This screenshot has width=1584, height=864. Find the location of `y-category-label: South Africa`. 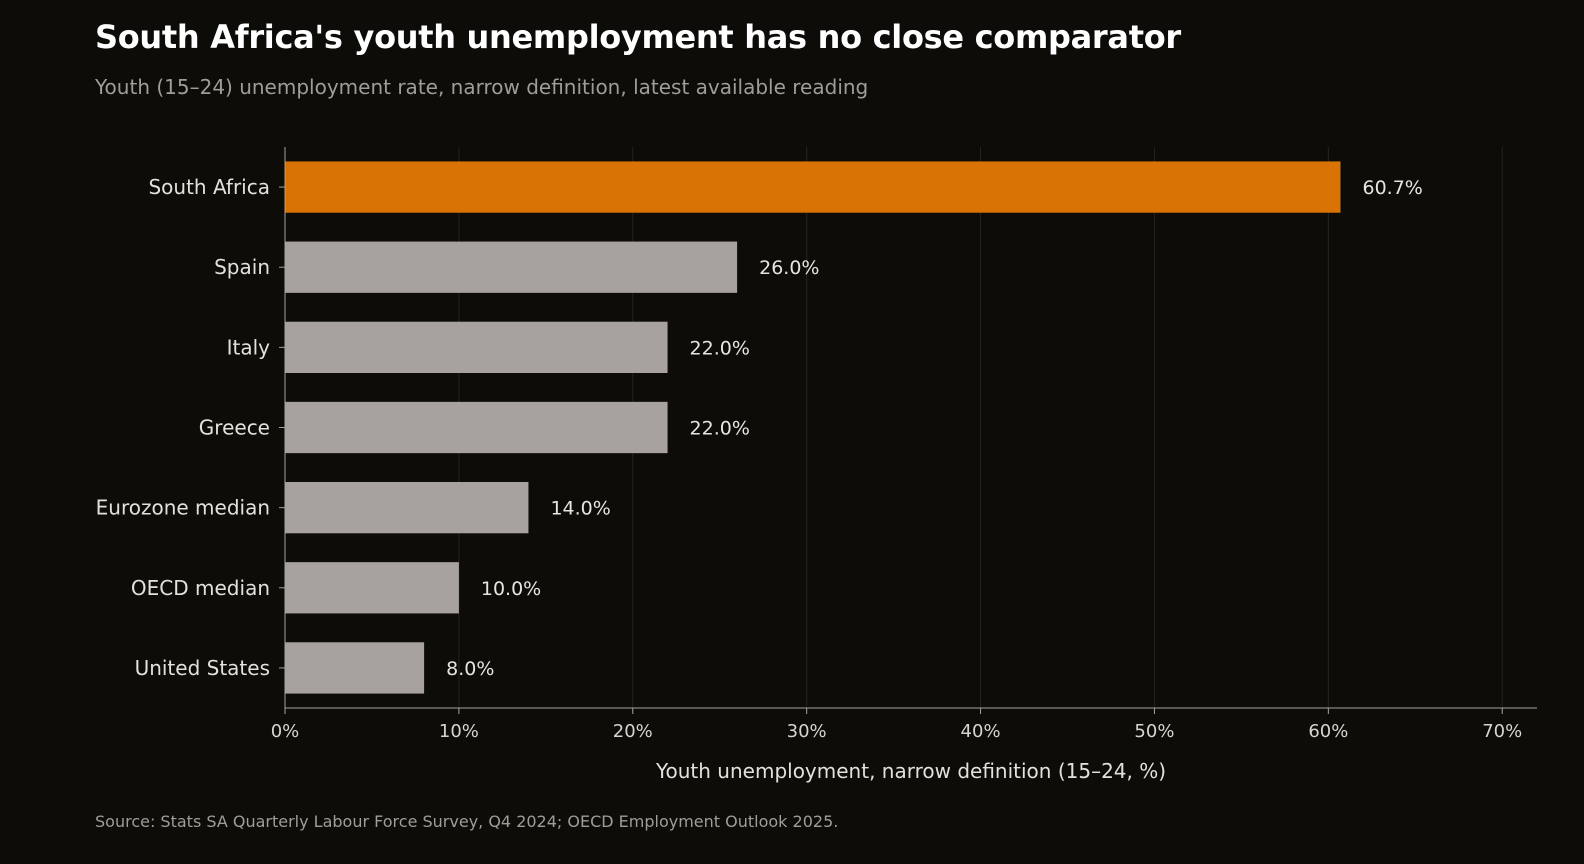

y-category-label: South Africa is located at coordinates (209, 187).